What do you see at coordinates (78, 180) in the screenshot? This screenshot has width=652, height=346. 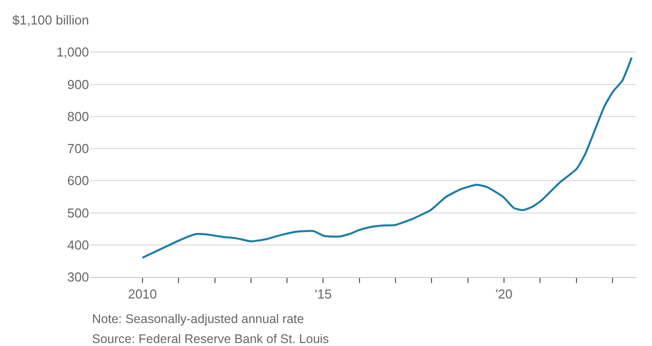 I see `y-tick-label: 600` at bounding box center [78, 180].